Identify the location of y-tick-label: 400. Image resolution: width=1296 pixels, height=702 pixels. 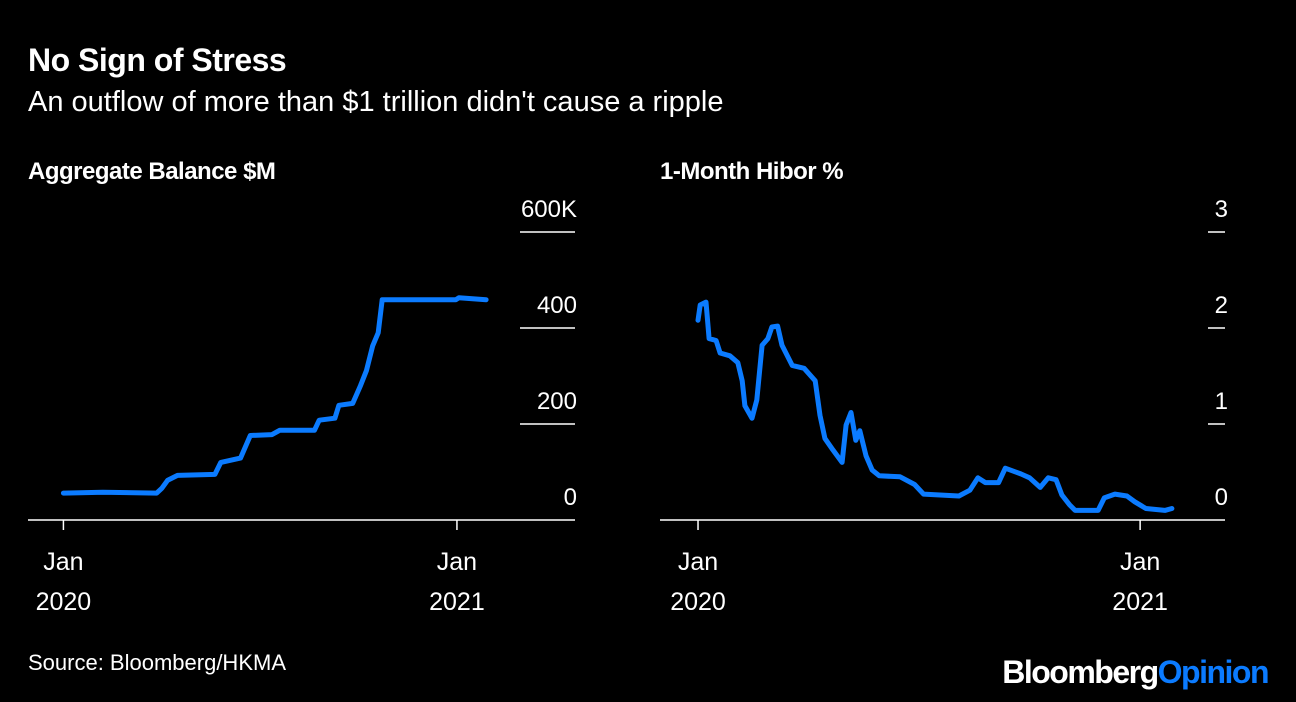
(557, 305).